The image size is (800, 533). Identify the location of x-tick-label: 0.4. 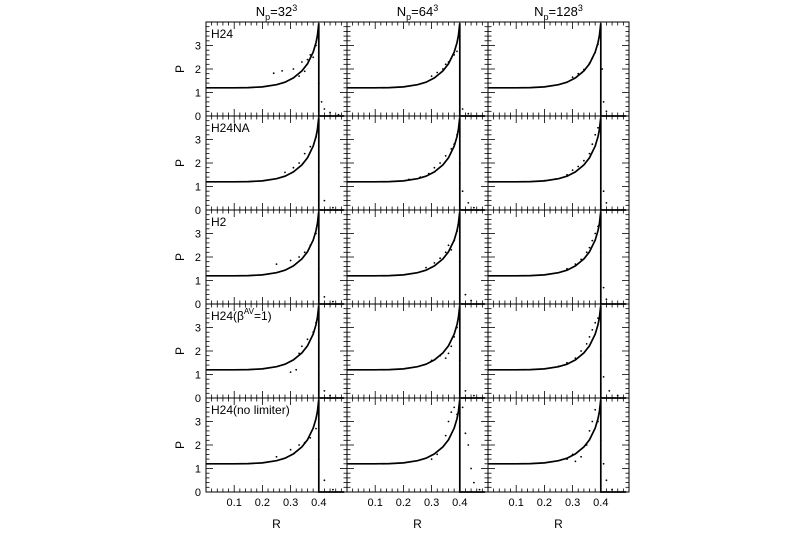
(459, 503).